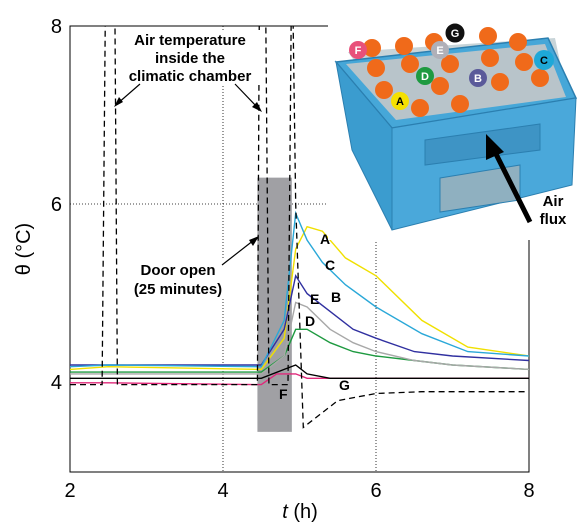 The image size is (582, 524). I want to click on air-temp-arrowhead-left, so click(118, 102).